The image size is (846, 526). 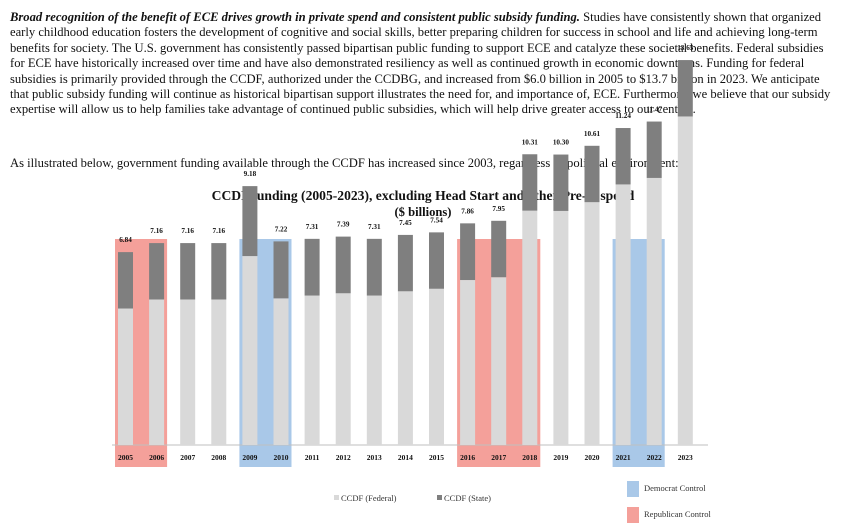 What do you see at coordinates (592, 134) in the screenshot?
I see `data-label: 10.61` at bounding box center [592, 134].